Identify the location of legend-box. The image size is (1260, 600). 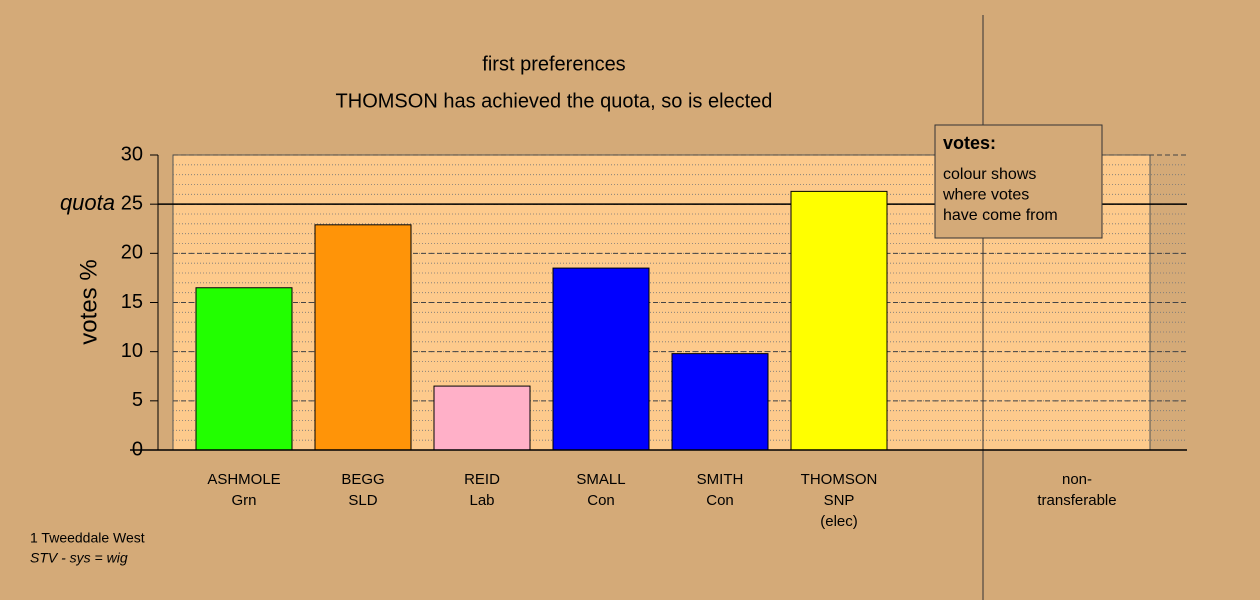
(1018, 181).